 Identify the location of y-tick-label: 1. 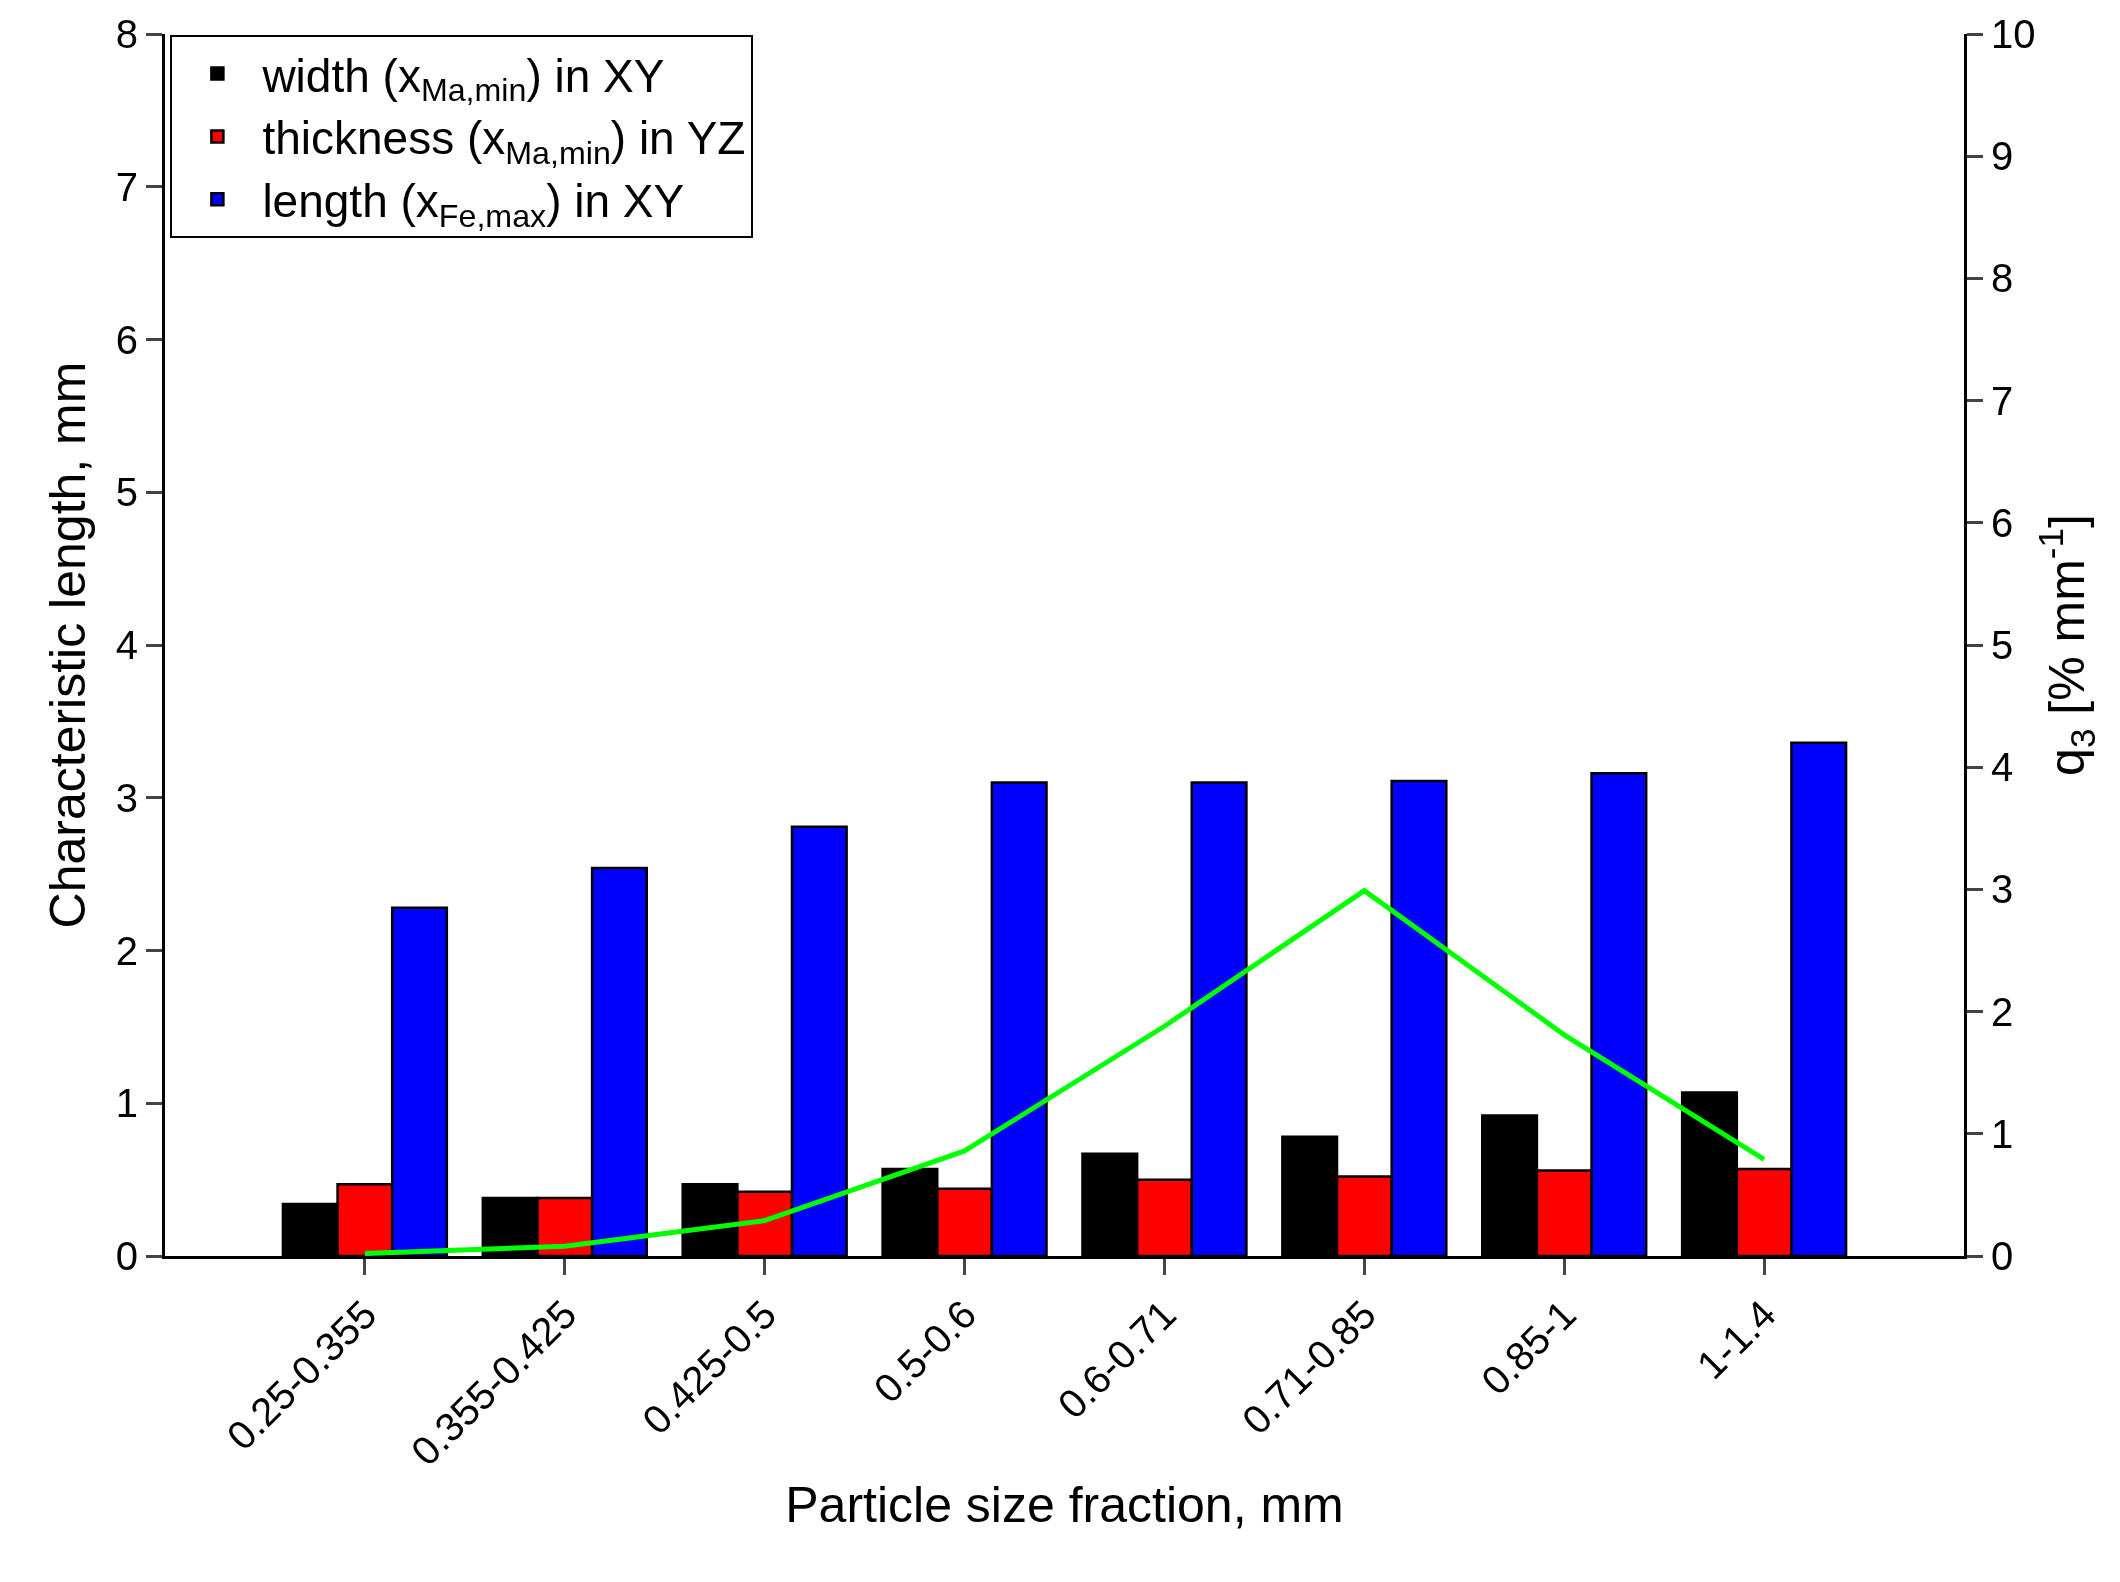
(126, 1103).